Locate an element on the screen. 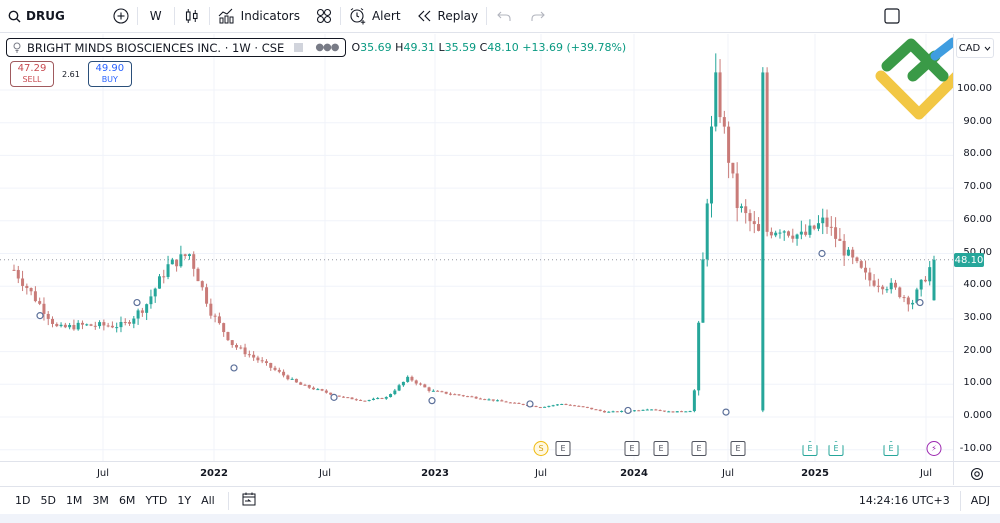 The height and width of the screenshot is (523, 1000). price-tick-label: 50.00 is located at coordinates (977, 252).